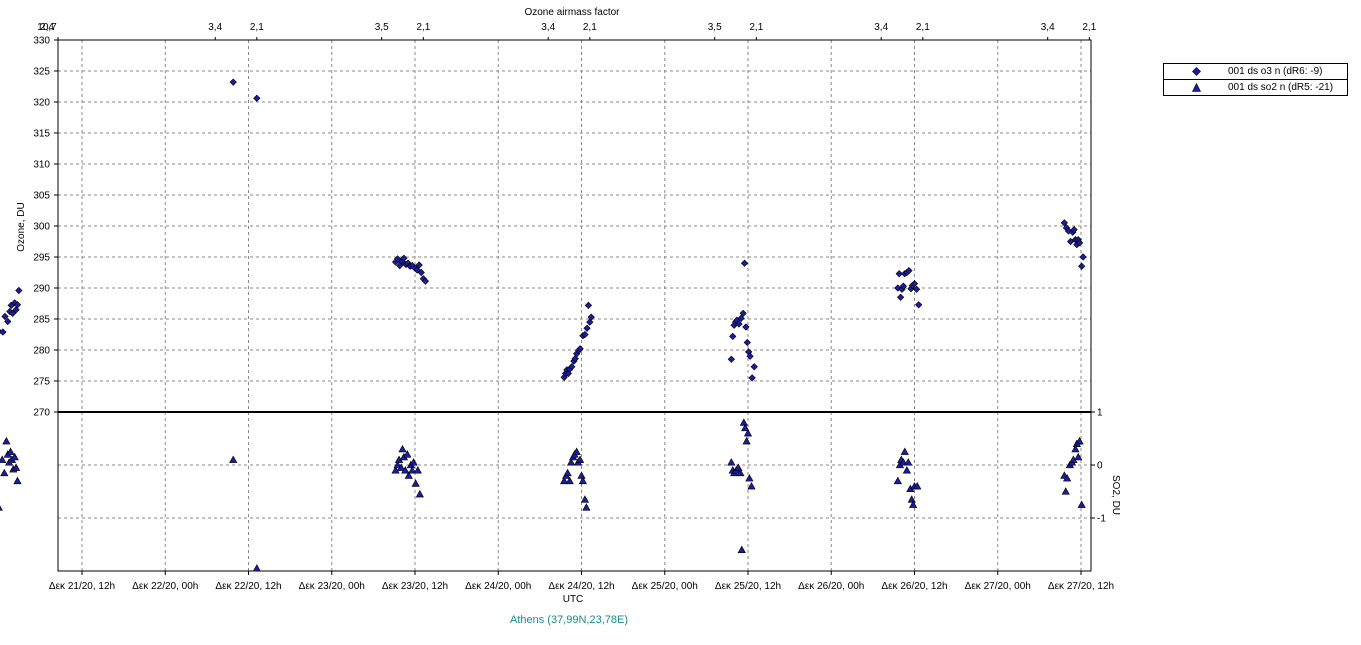 The image size is (1361, 645). Describe the element at coordinates (41, 41) in the screenshot. I see `ozone-tick-label: 330` at that location.